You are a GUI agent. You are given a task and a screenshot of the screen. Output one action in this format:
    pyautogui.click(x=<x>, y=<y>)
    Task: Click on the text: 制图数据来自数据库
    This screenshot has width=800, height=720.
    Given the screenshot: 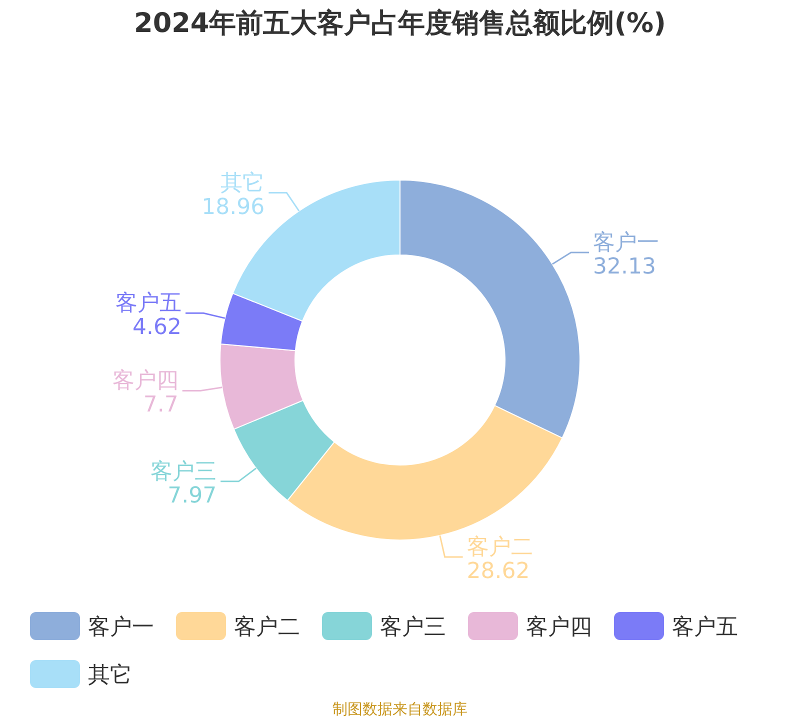 What is the action you would take?
    pyautogui.click(x=400, y=709)
    